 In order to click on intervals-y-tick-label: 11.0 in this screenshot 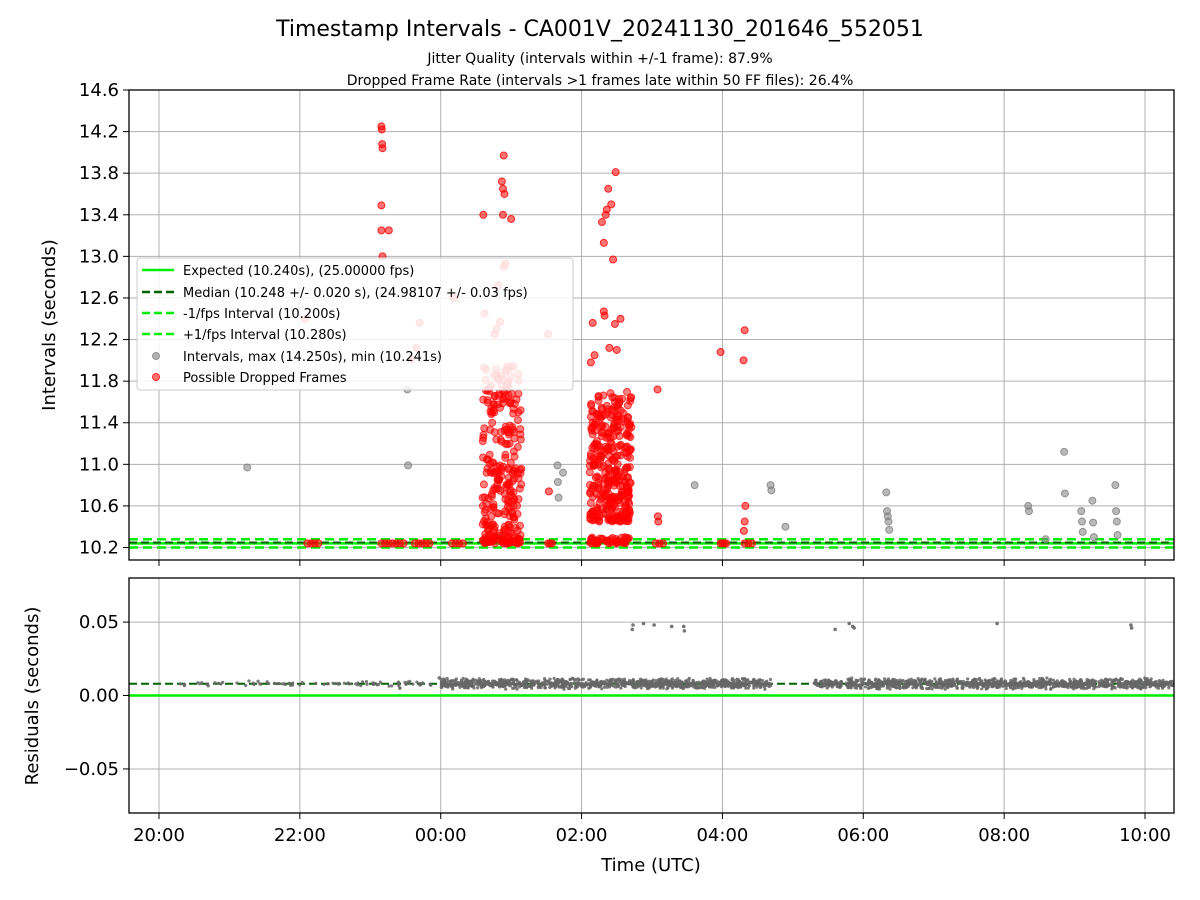, I will do `click(99, 464)`.